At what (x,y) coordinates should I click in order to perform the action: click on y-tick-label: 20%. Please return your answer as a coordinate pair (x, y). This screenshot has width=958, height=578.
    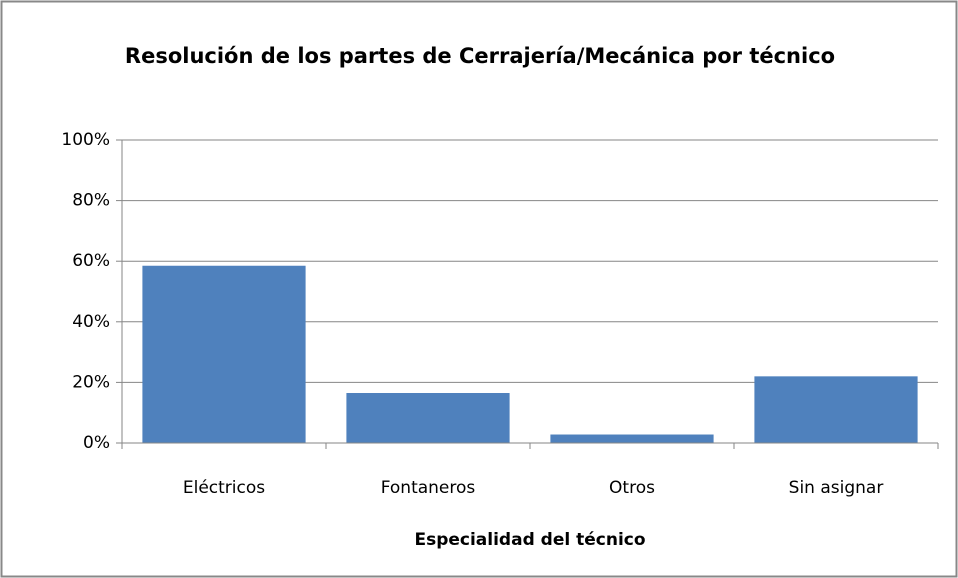
    Looking at the image, I should click on (91, 382).